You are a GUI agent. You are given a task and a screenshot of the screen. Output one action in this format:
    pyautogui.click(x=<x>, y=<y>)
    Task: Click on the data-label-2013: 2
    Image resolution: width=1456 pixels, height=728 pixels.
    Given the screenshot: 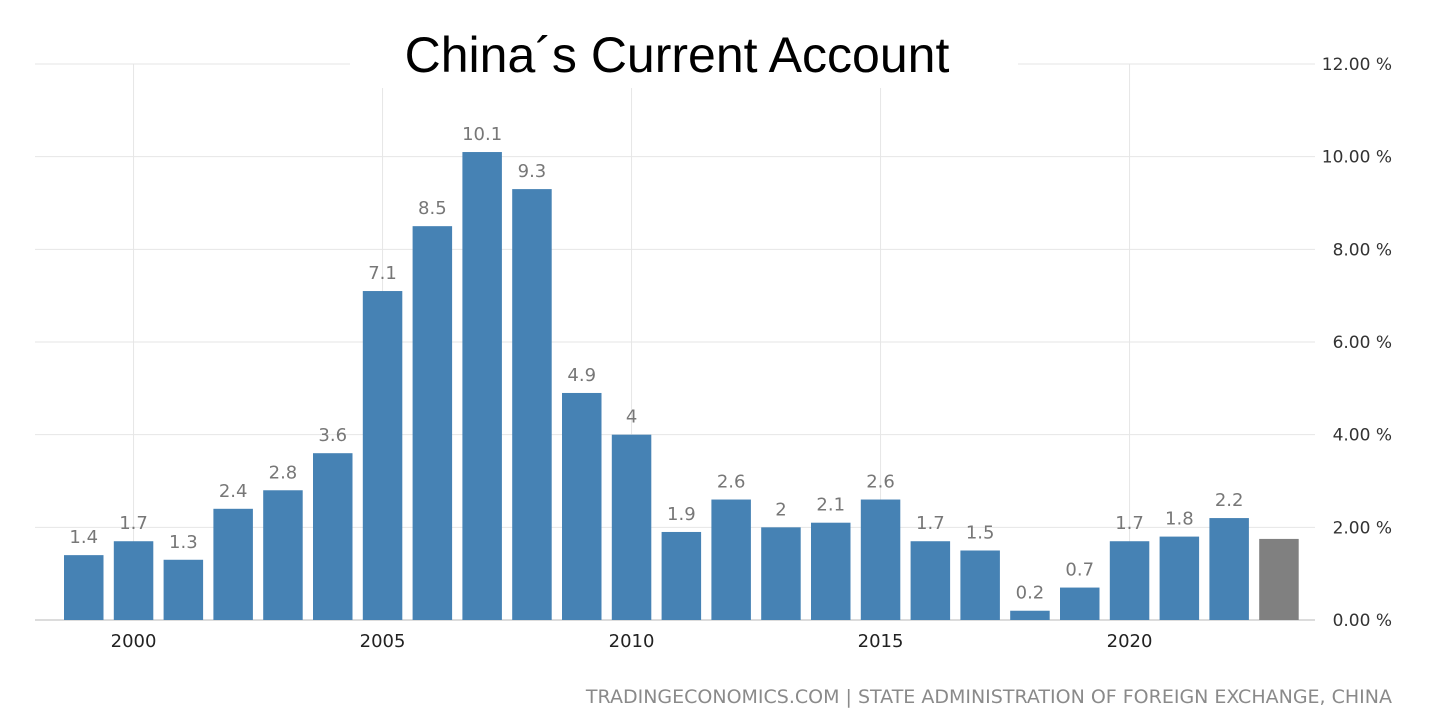 What is the action you would take?
    pyautogui.click(x=780, y=509)
    